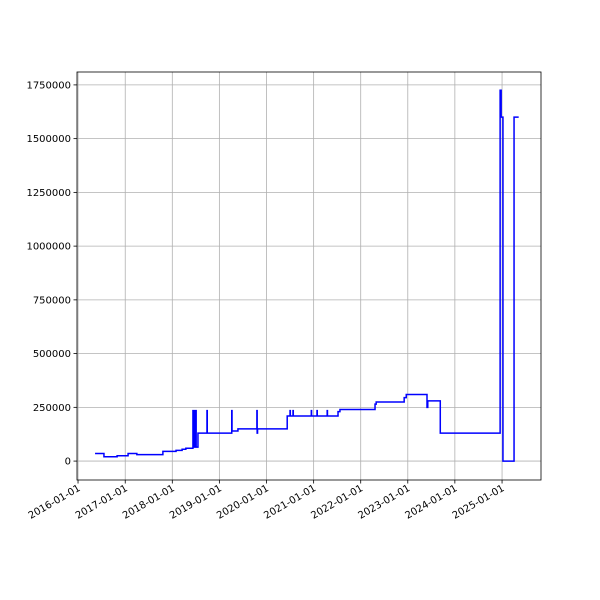  What do you see at coordinates (52, 354) in the screenshot?
I see `y-tick-label: 500000` at bounding box center [52, 354].